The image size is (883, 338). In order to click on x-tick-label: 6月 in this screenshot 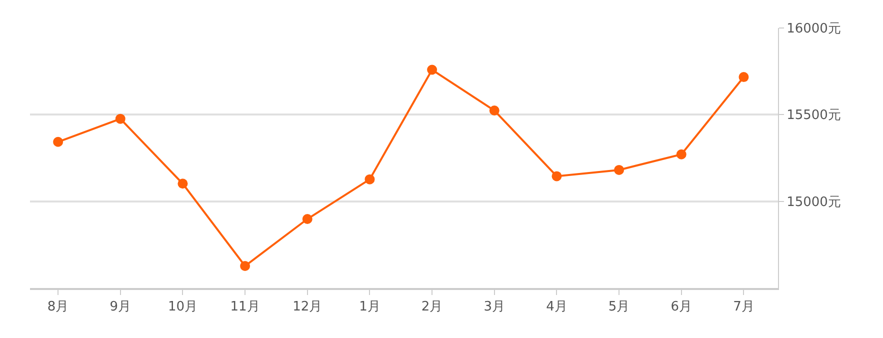, I will do `click(681, 307)`.